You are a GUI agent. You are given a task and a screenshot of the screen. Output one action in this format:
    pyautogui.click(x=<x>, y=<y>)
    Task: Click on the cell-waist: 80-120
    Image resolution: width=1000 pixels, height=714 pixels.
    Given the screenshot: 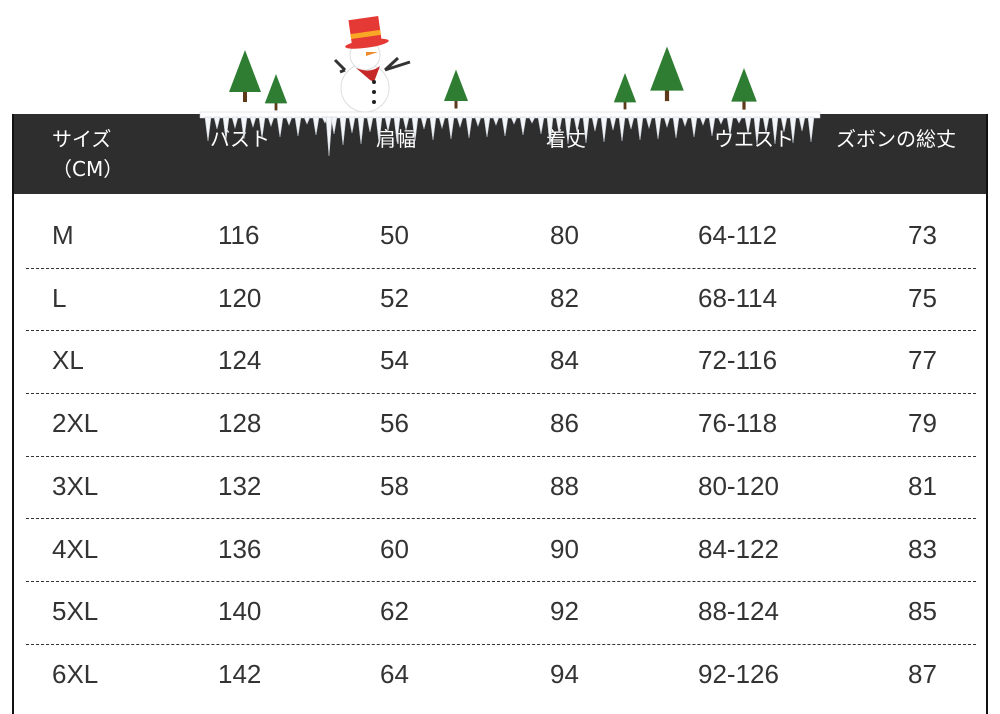 What is the action you would take?
    pyautogui.click(x=738, y=485)
    